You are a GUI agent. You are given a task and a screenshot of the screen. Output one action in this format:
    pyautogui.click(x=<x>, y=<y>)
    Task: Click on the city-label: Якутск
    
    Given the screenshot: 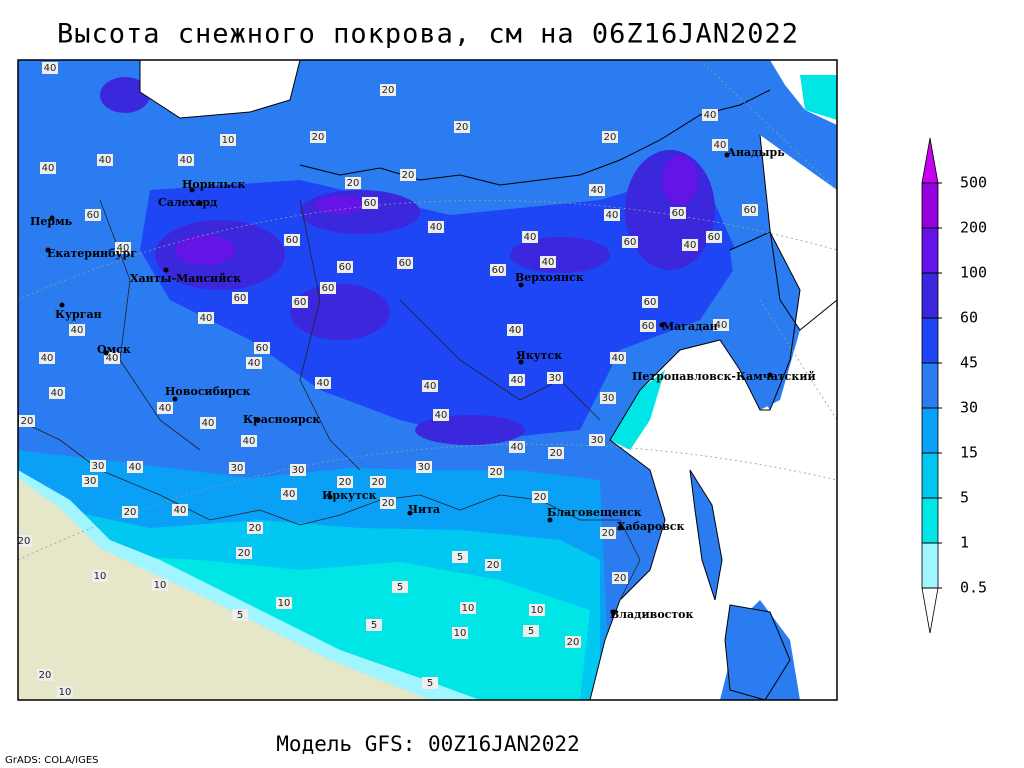 What is the action you would take?
    pyautogui.click(x=539, y=355)
    